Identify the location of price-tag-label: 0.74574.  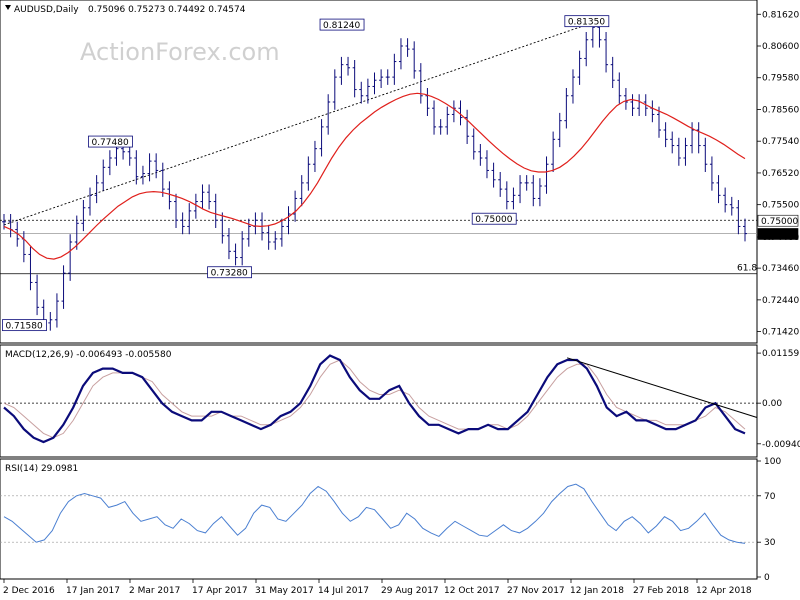
(779, 235).